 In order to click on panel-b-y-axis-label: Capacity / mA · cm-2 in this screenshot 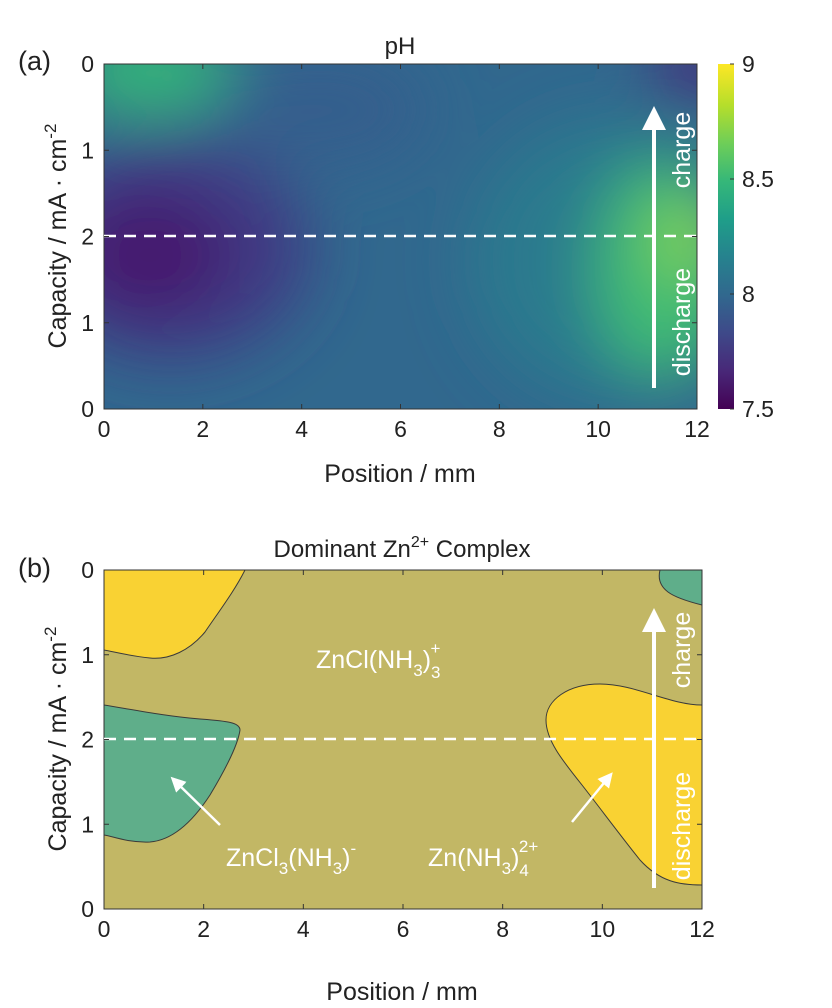, I will do `click(56, 739)`.